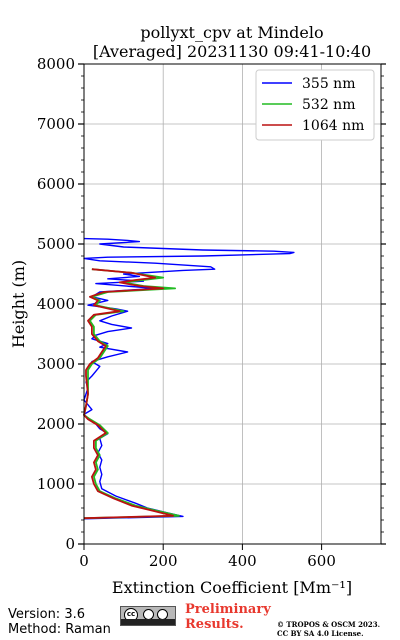  Describe the element at coordinates (56, 184) in the screenshot. I see `y-tick-label: 6000` at that location.